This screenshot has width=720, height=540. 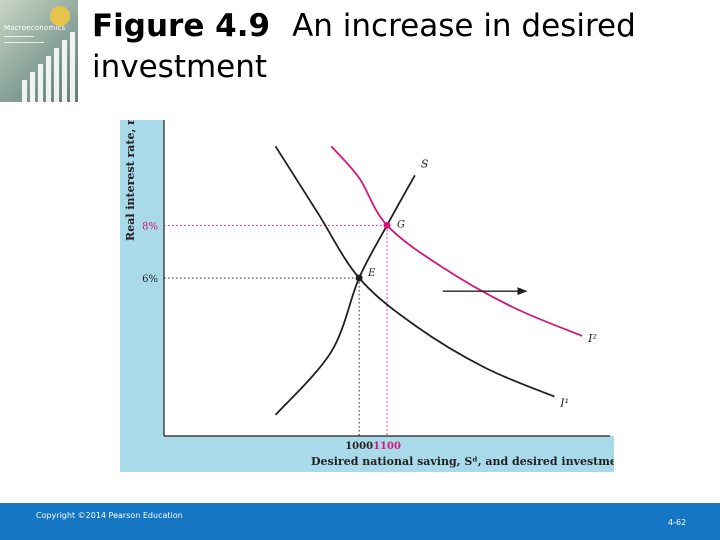 What do you see at coordinates (677, 522) in the screenshot?
I see `page-number: 4-62` at bounding box center [677, 522].